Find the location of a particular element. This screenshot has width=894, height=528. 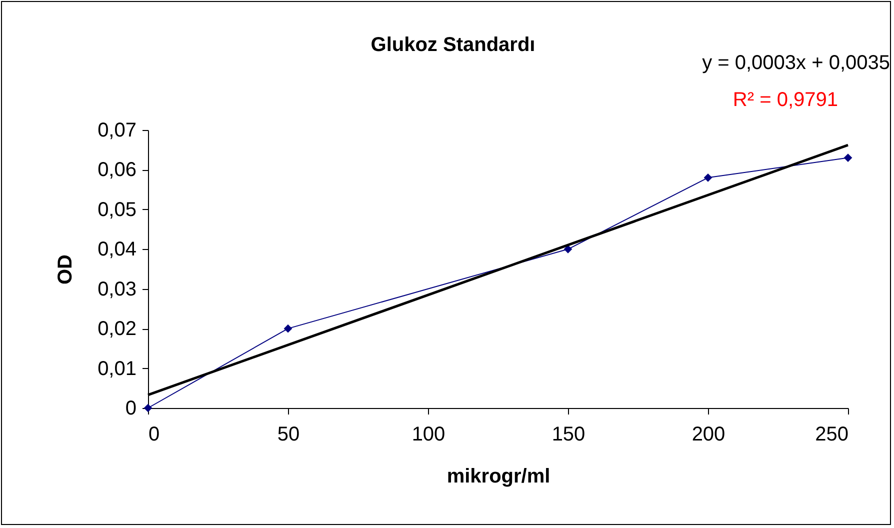

x-tick-label: 250 is located at coordinates (831, 435).